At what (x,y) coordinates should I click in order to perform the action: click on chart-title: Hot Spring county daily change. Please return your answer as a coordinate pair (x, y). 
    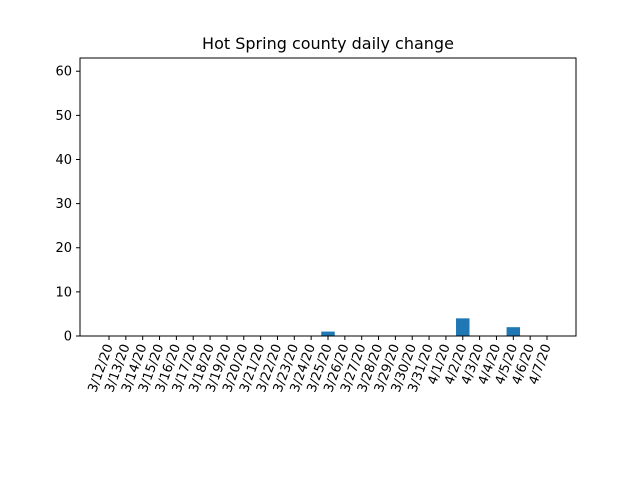
    Looking at the image, I should click on (328, 43).